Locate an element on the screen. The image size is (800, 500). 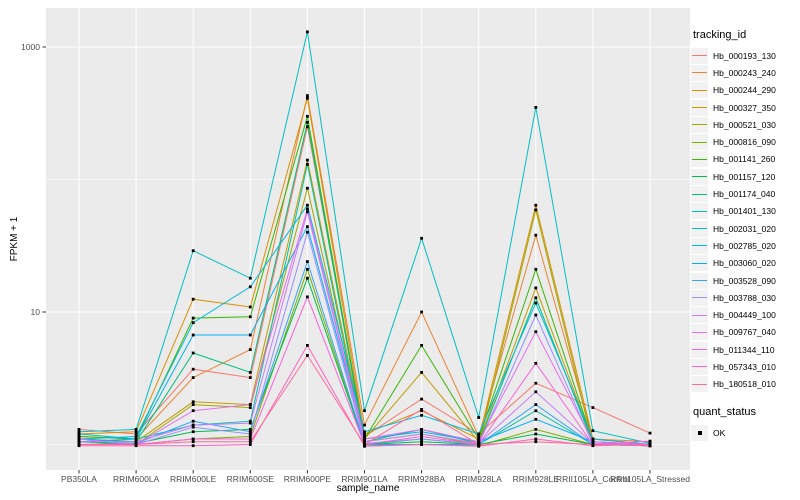
legend-item: Hb_057343_010 is located at coordinates (745, 366).